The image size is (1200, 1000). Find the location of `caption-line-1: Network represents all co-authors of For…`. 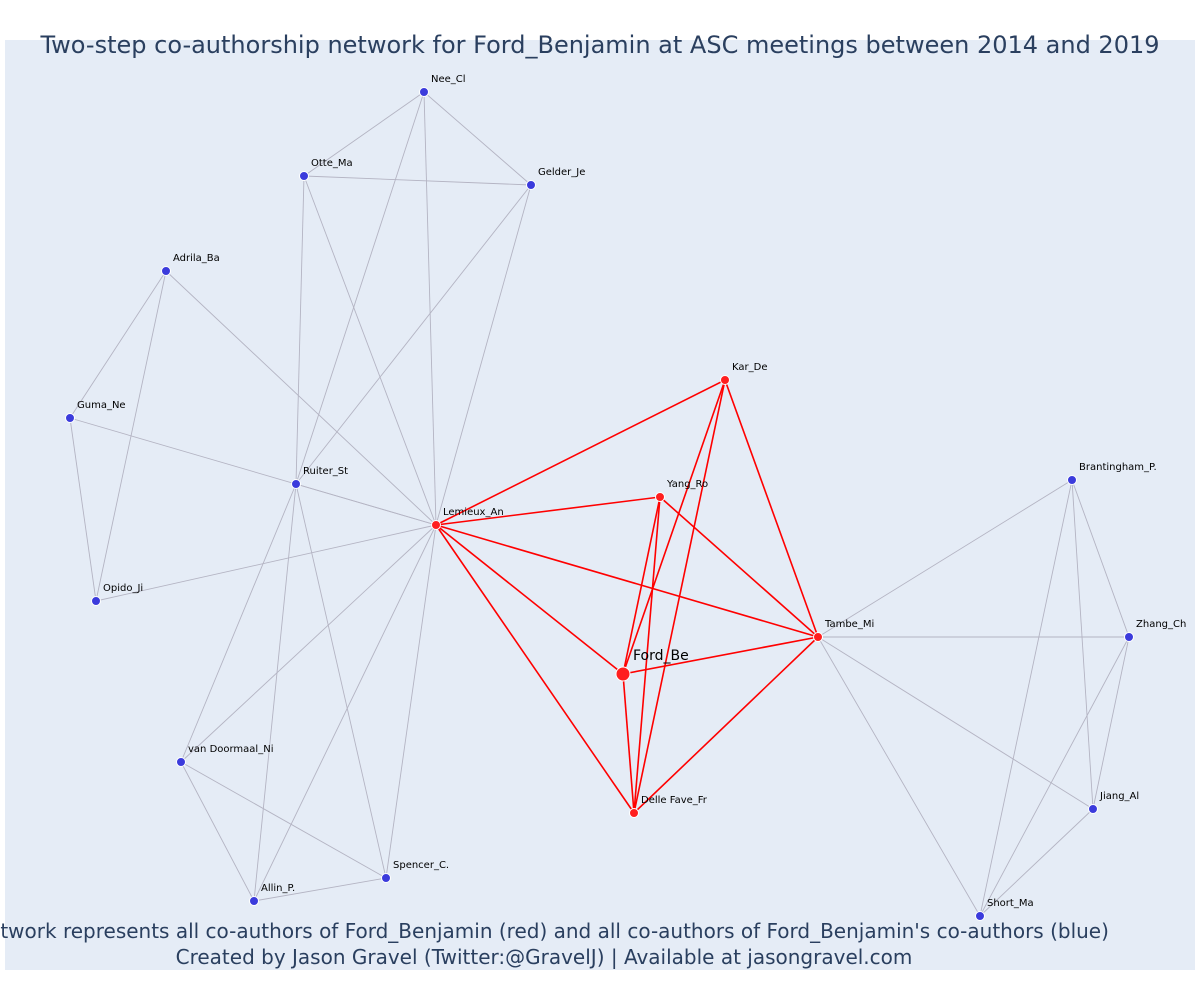

caption-line-1: Network represents all co-authors of For… is located at coordinates (554, 931).